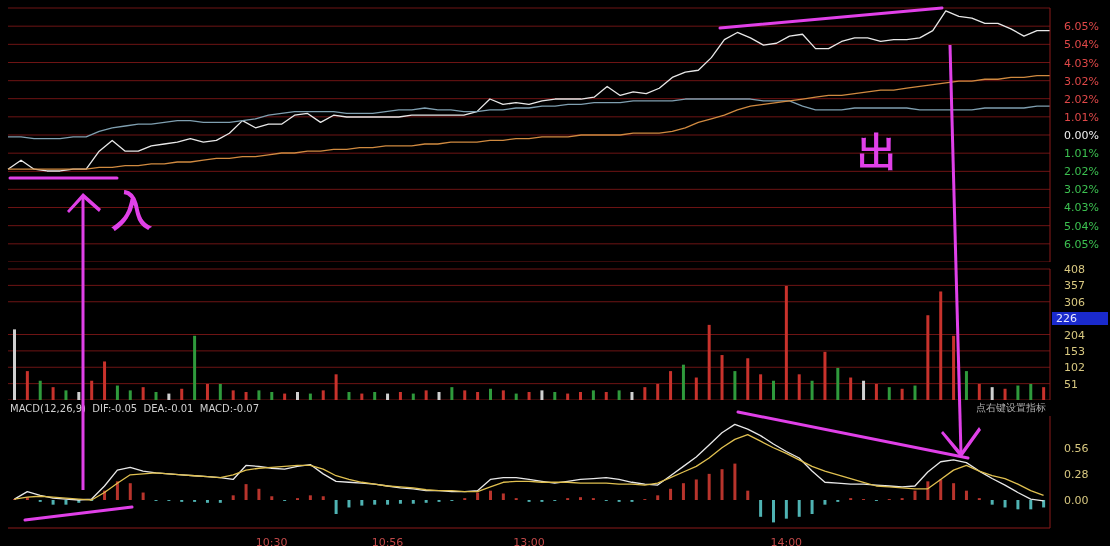  I want to click on y-tick-label: 306, so click(1074, 302).